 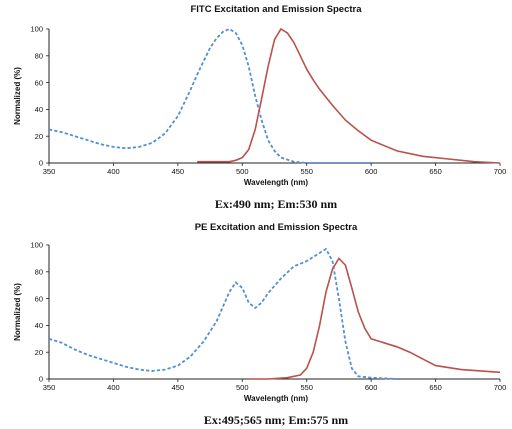 I want to click on pe-y-tick-label: 100, so click(x=36, y=245).